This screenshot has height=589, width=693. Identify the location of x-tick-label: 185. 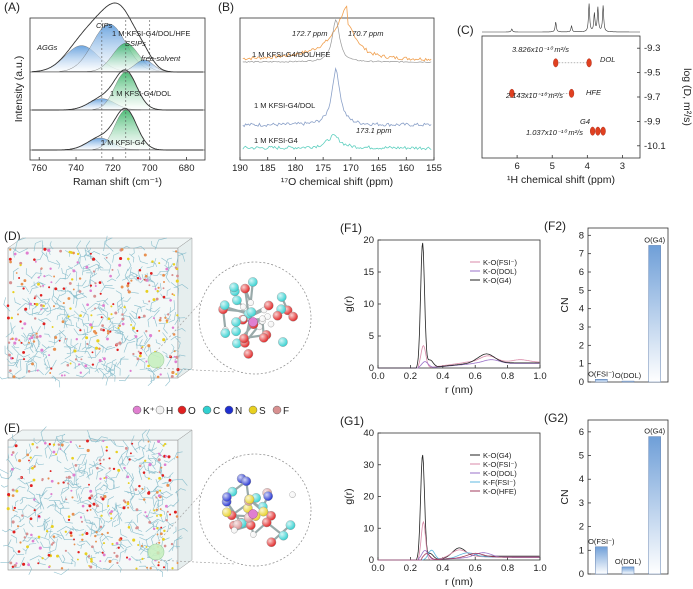
(268, 168).